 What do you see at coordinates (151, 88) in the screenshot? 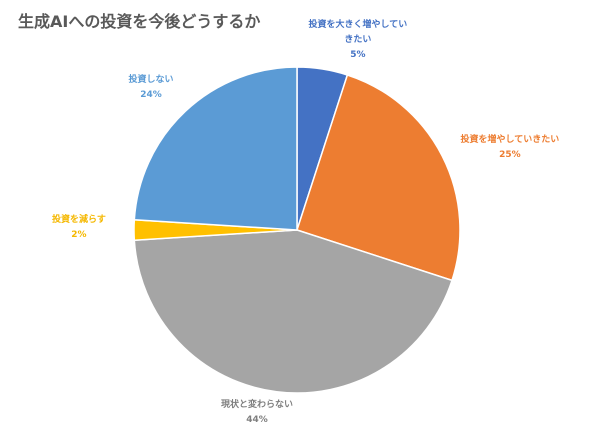
I see `slice-label: 投資しない 24%` at bounding box center [151, 88].